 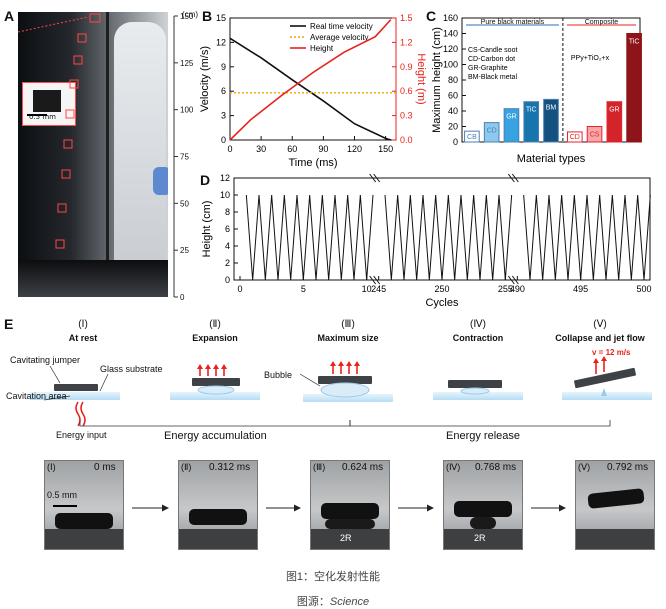 What do you see at coordinates (223, 140) in the screenshot?
I see `y-tick-label-left: 0` at bounding box center [223, 140].